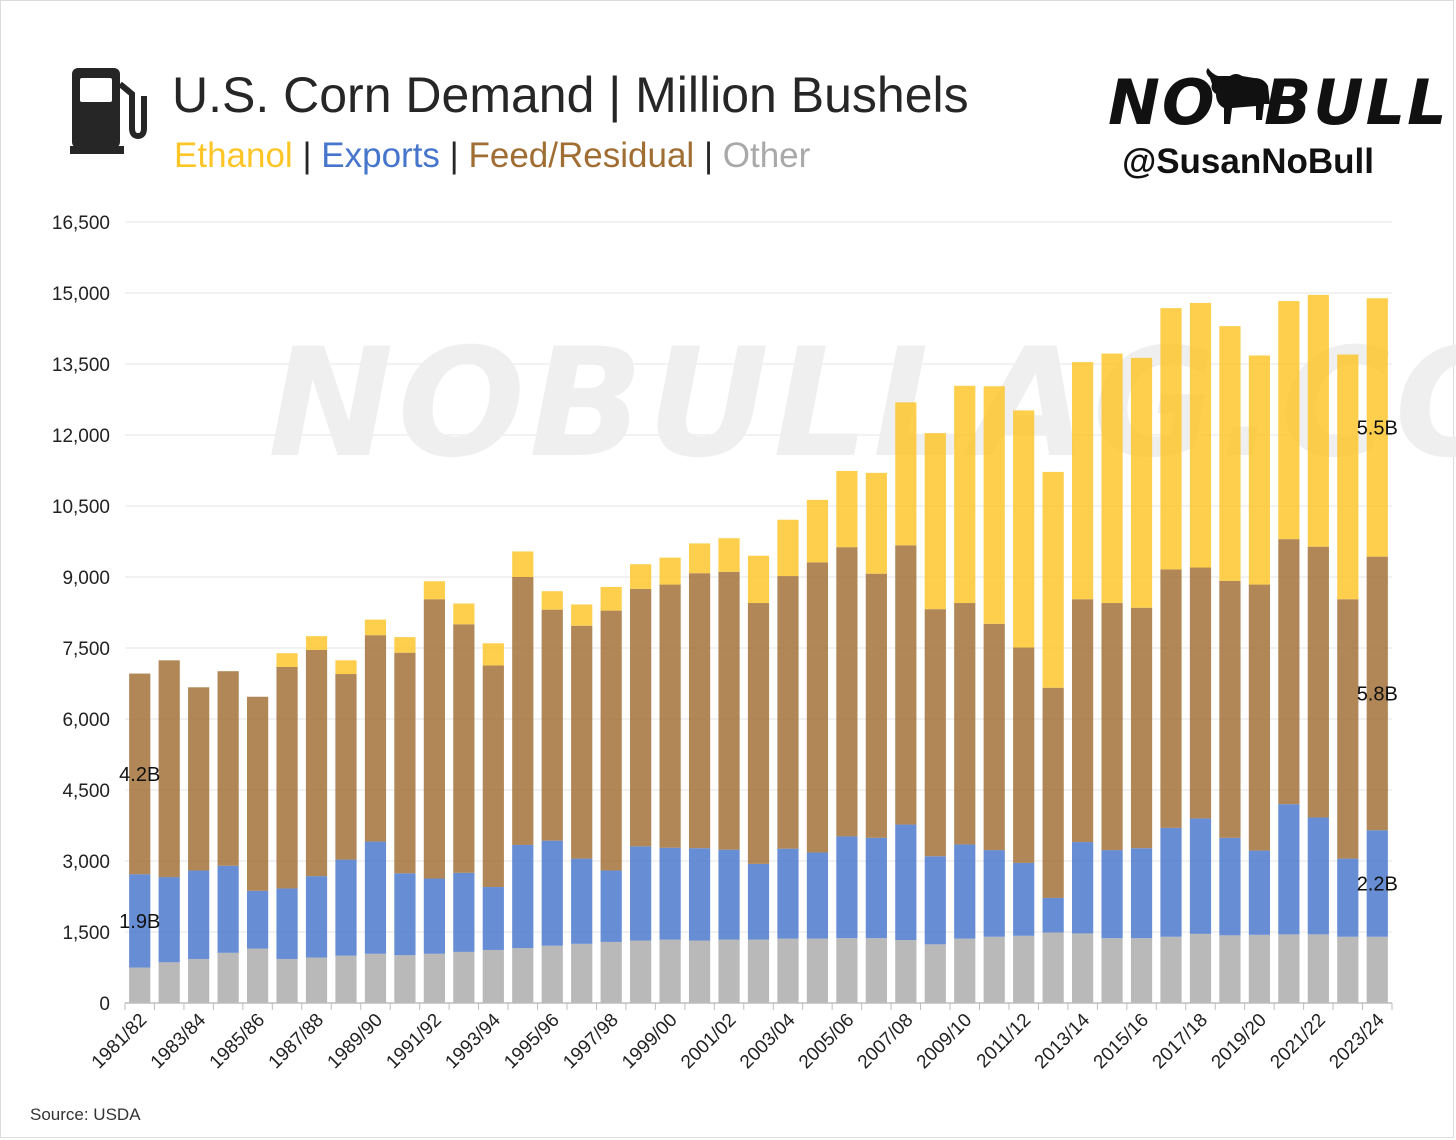 The width and height of the screenshot is (1456, 1140). Describe the element at coordinates (1121, 1041) in the screenshot. I see `x-tick-label: 2015/16` at that location.